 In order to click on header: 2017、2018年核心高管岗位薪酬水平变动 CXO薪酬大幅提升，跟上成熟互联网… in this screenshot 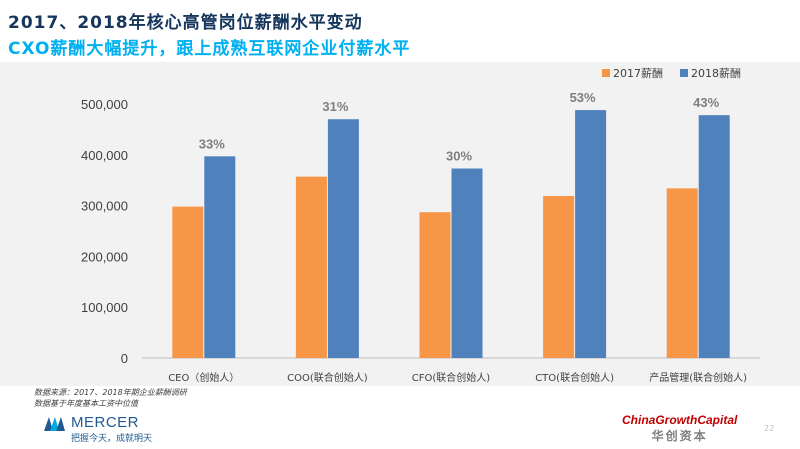, I will do `click(400, 31)`.